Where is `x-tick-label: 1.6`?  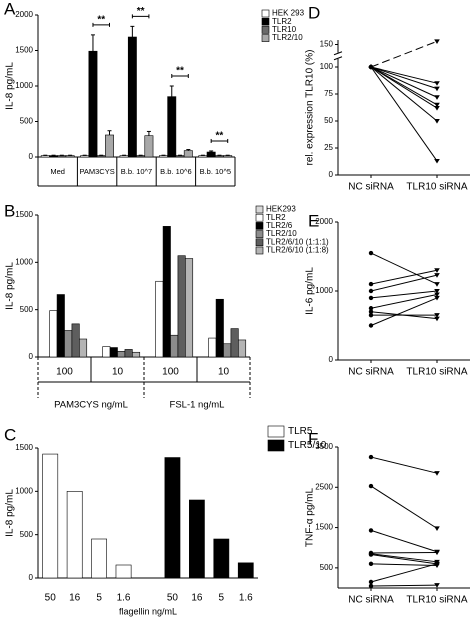 x-tick-label: 1.6 is located at coordinates (124, 598).